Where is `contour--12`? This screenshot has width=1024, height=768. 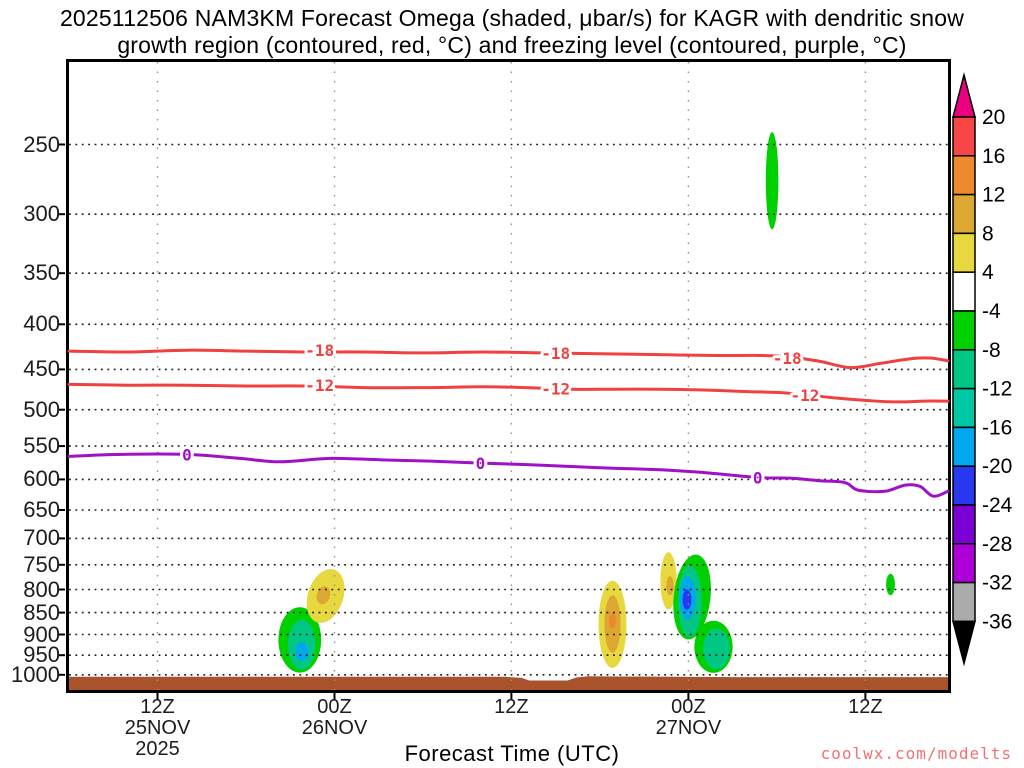
contour--12 is located at coordinates (508, 393).